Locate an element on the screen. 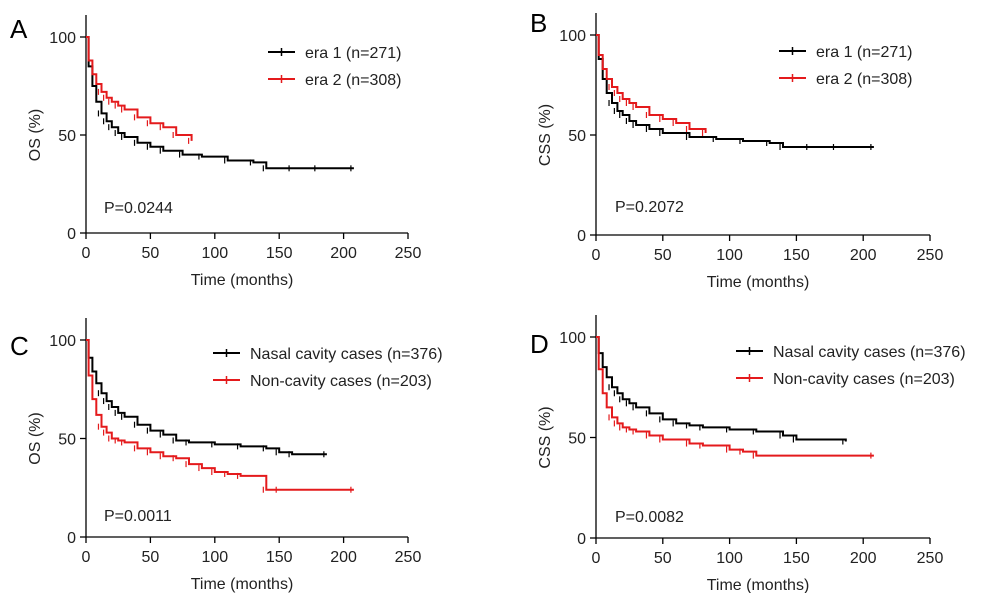  panel-label: D is located at coordinates (539, 344).